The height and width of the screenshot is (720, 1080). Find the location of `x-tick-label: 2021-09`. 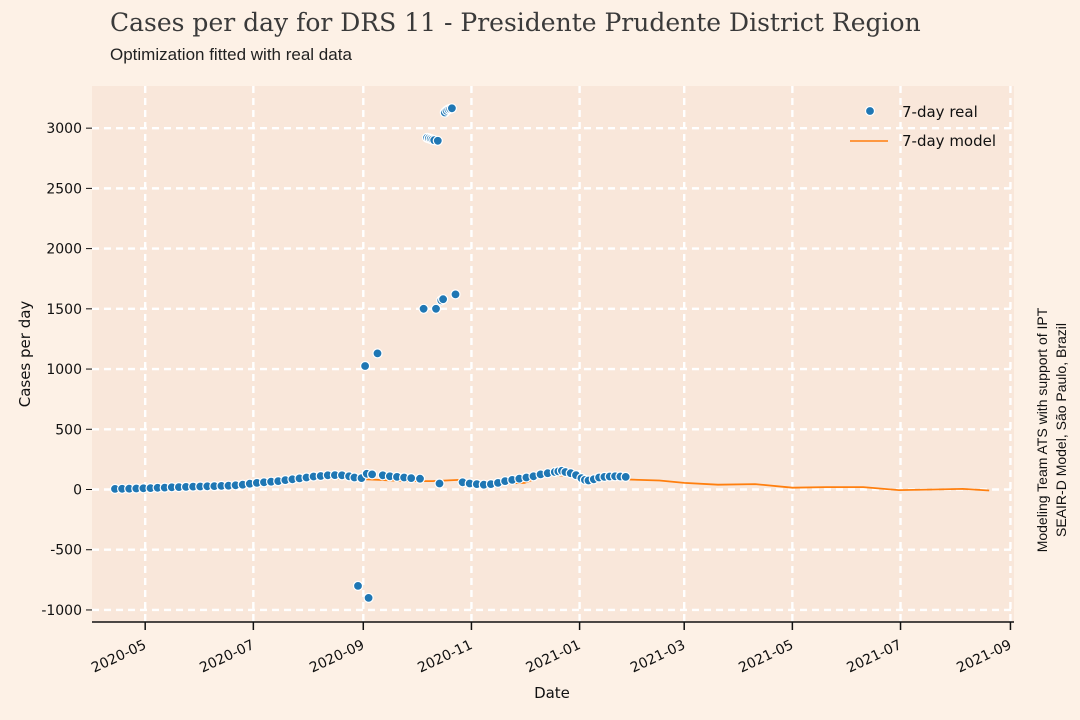

x-tick-label: 2021-09 is located at coordinates (984, 656).